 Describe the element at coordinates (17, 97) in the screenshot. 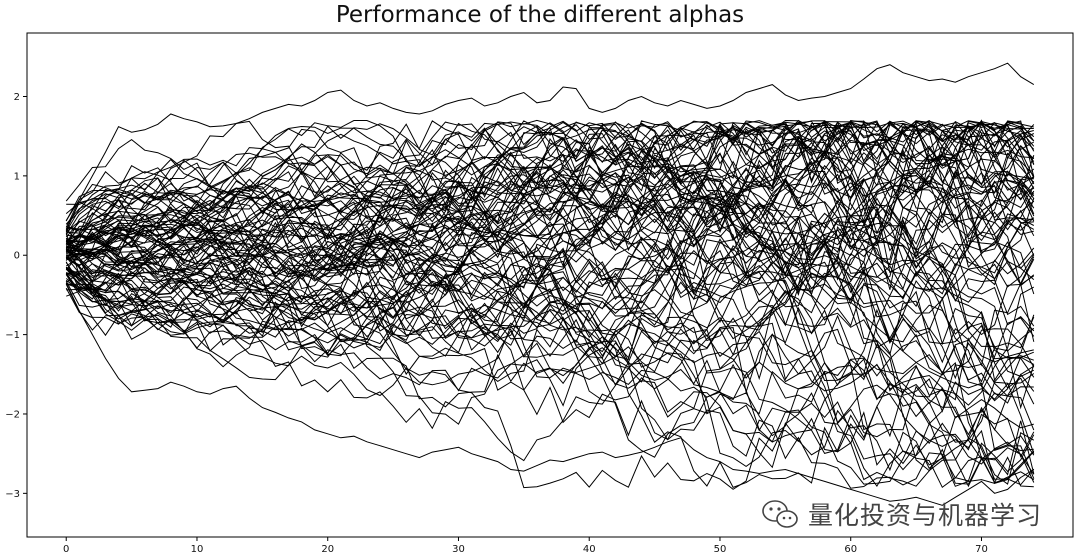

I see `y-tick-label: 2` at that location.